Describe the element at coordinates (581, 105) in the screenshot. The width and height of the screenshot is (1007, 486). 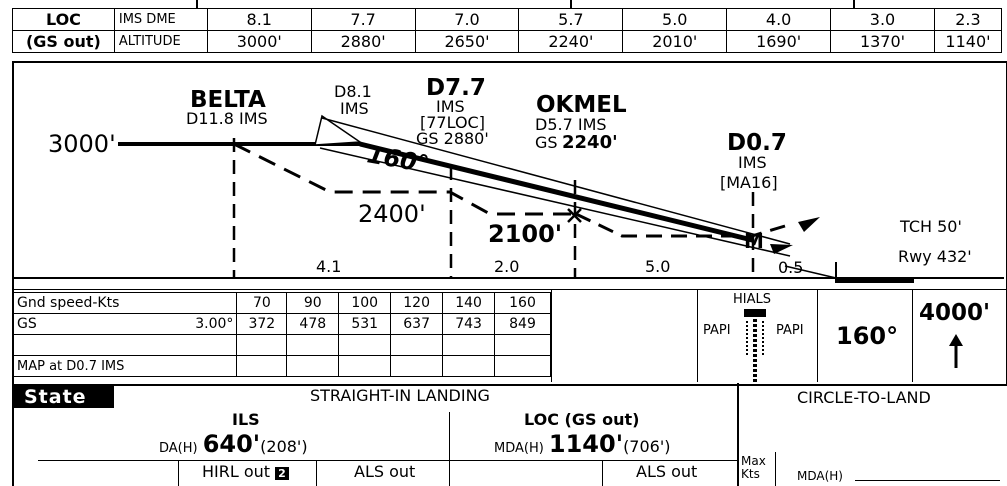
I see `okmel-fix-name: OKMEL` at that location.